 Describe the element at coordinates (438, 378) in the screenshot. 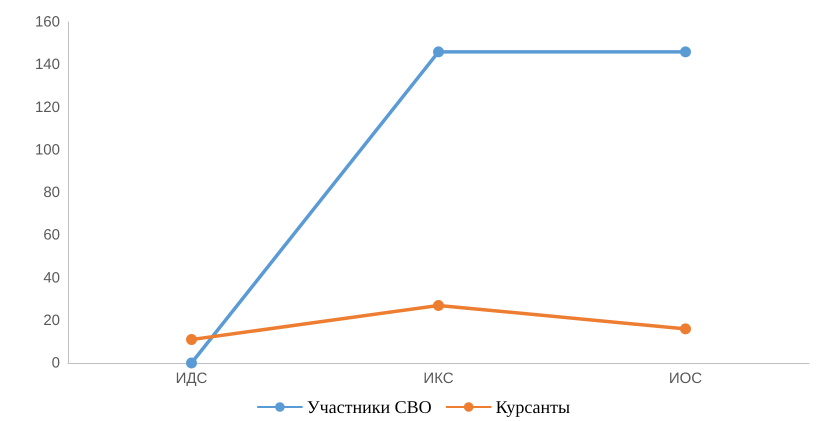

I see `x-tick-label: ИКС` at that location.